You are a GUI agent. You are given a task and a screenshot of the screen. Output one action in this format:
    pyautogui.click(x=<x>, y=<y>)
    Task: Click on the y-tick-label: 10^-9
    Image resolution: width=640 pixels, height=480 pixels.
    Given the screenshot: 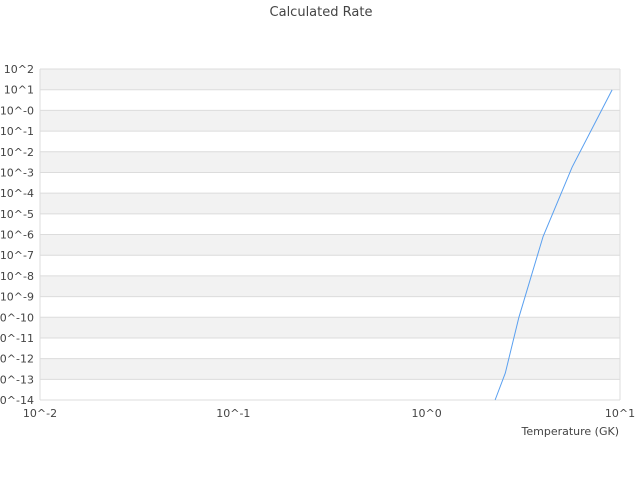 What is the action you would take?
    pyautogui.click(x=17, y=297)
    